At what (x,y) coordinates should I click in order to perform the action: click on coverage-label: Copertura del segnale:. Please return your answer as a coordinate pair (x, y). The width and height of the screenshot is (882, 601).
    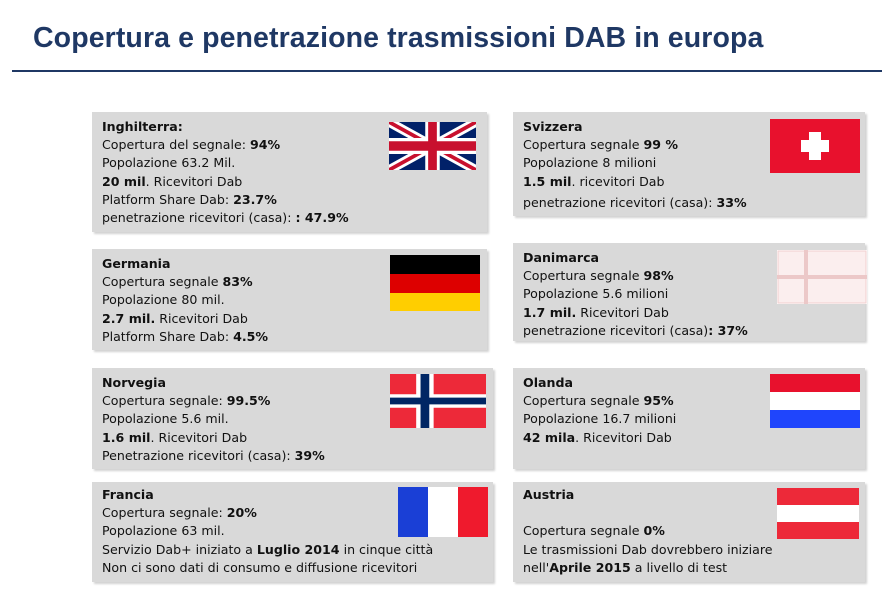
    Looking at the image, I should click on (176, 144).